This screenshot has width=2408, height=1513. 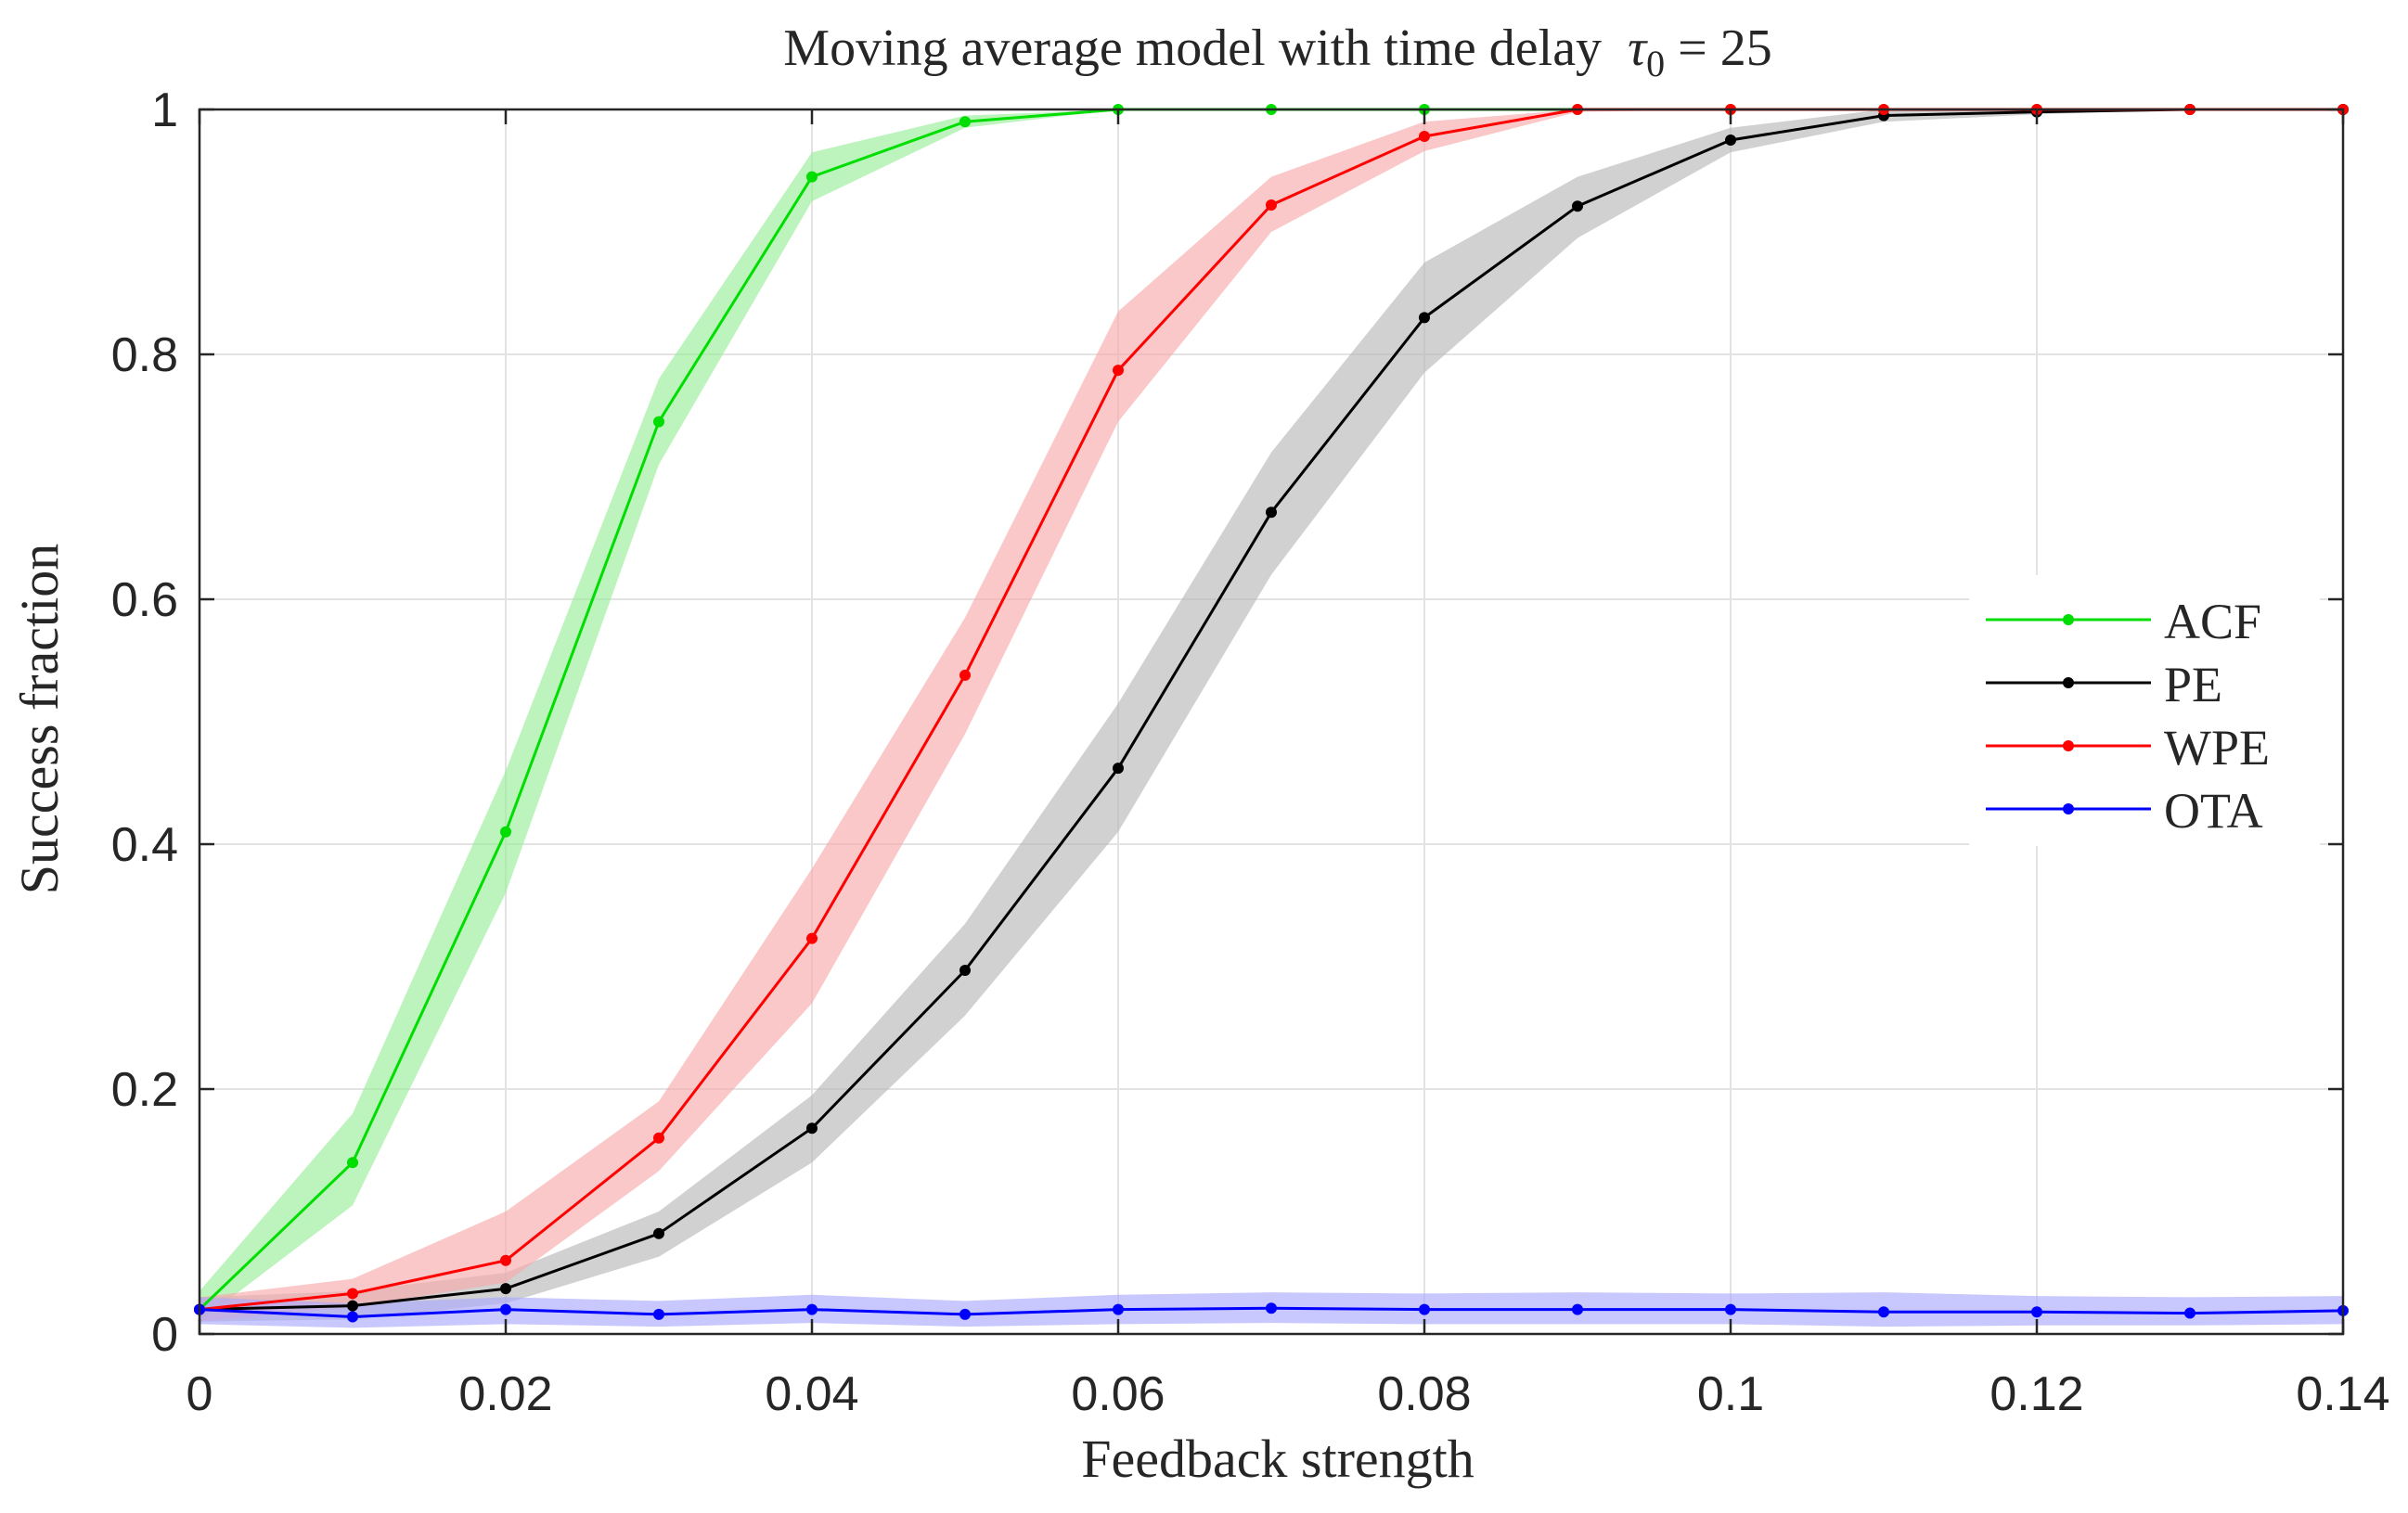 I want to click on legend-items: ACF PE WPE OTA, so click(x=2128, y=716).